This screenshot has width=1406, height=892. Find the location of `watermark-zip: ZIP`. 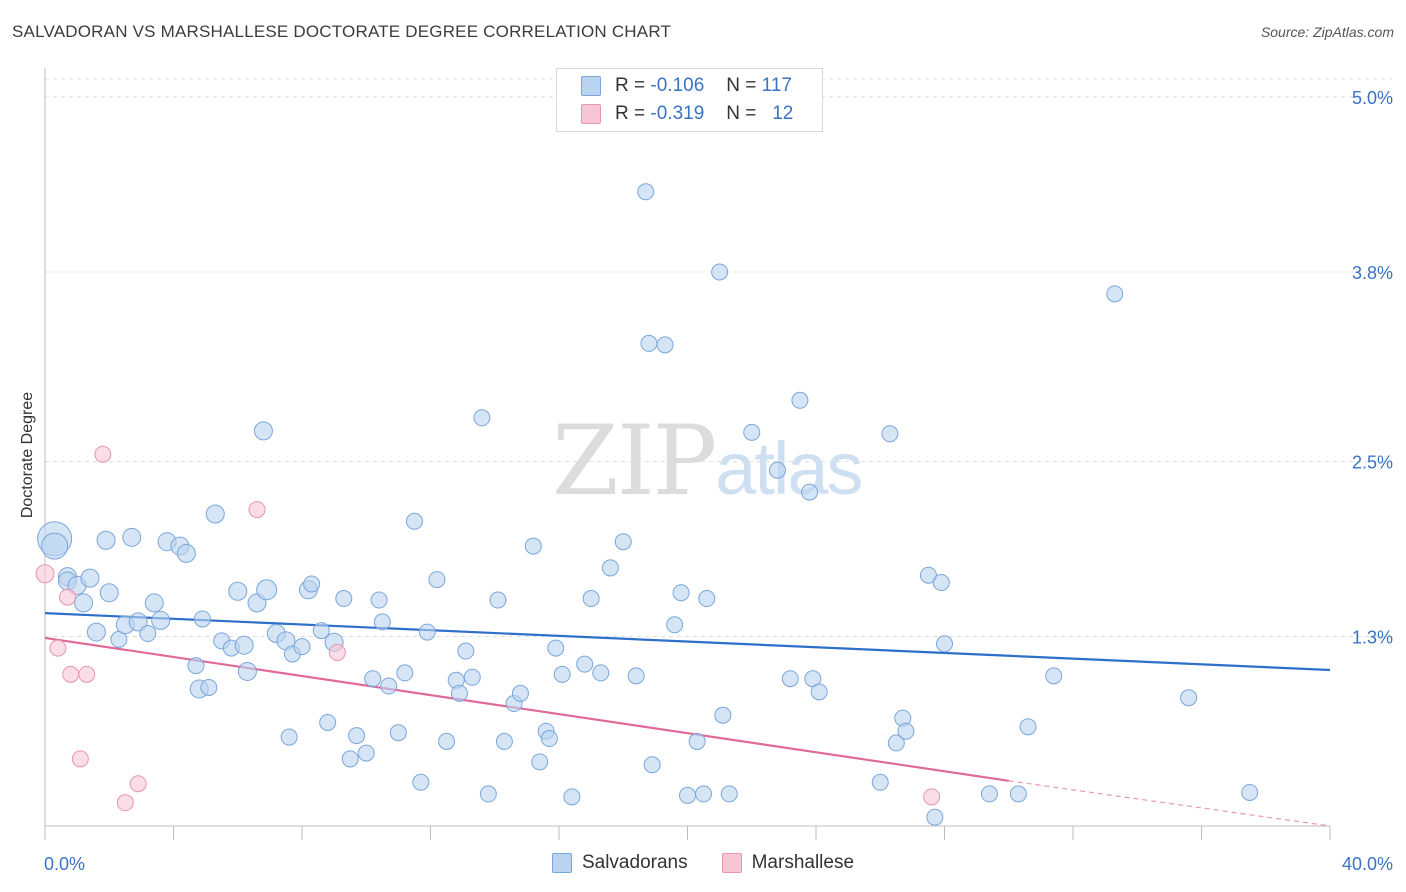

watermark-zip: ZIP is located at coordinates (634, 461).